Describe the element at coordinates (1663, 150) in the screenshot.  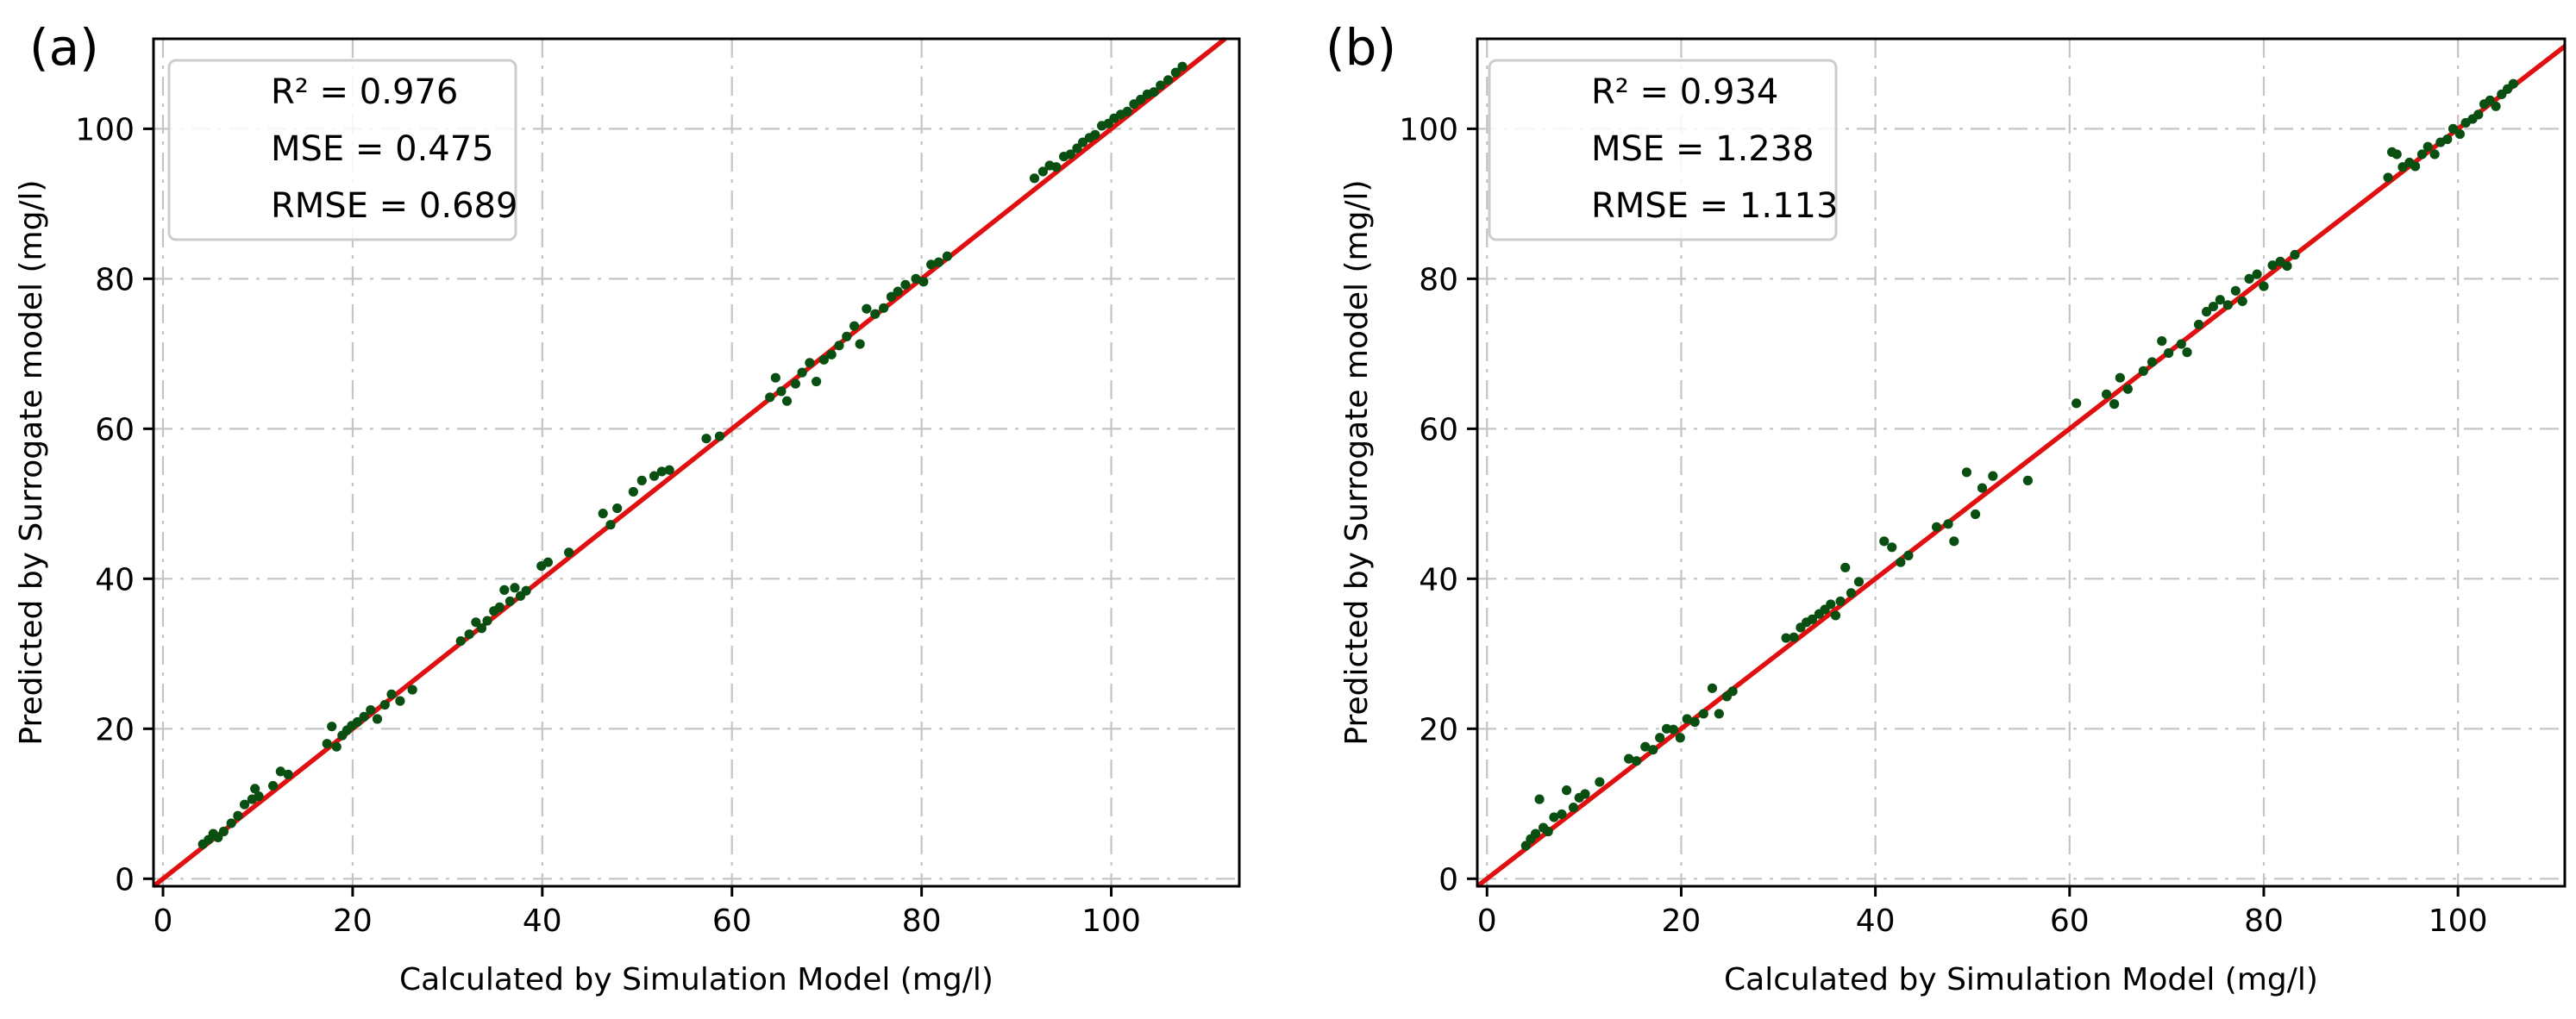
I see `stats-legend-box` at that location.